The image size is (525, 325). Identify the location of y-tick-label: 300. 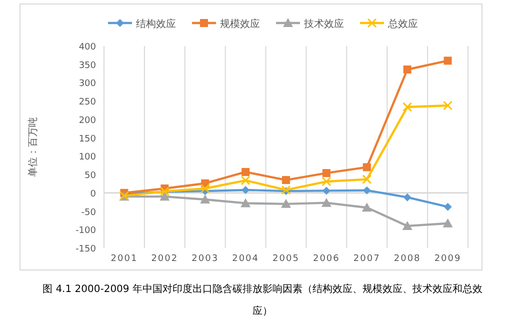
(87, 84).